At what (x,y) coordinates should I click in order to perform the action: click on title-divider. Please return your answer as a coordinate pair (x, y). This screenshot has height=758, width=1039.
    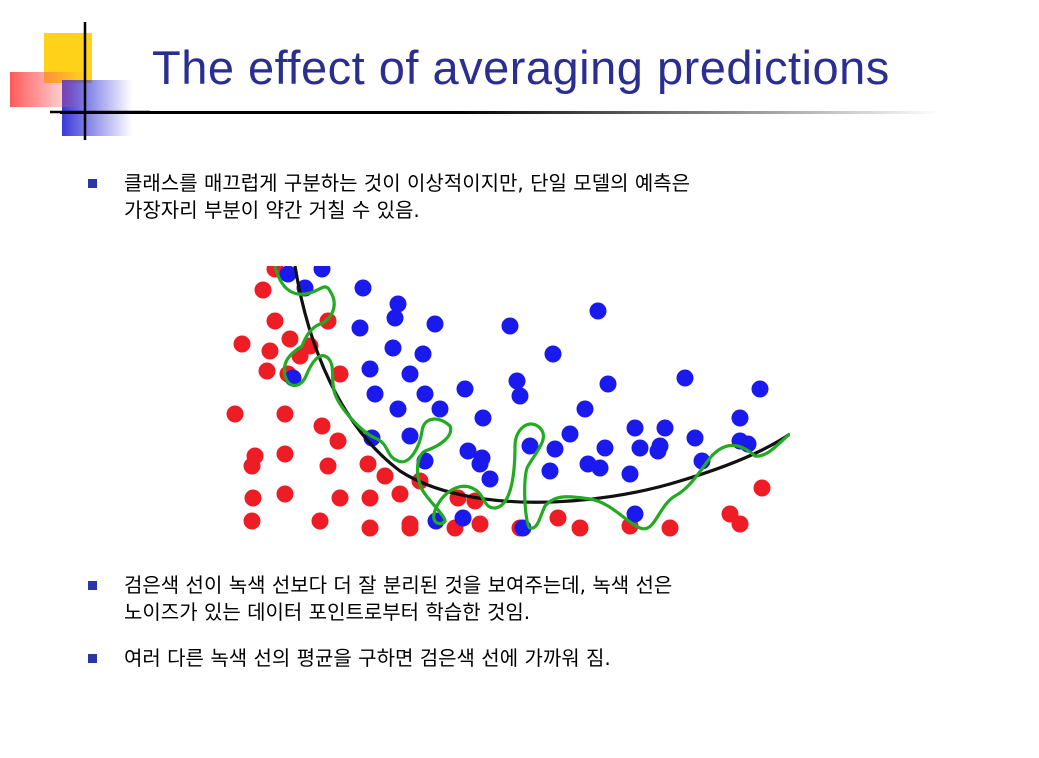
    Looking at the image, I should click on (500, 112).